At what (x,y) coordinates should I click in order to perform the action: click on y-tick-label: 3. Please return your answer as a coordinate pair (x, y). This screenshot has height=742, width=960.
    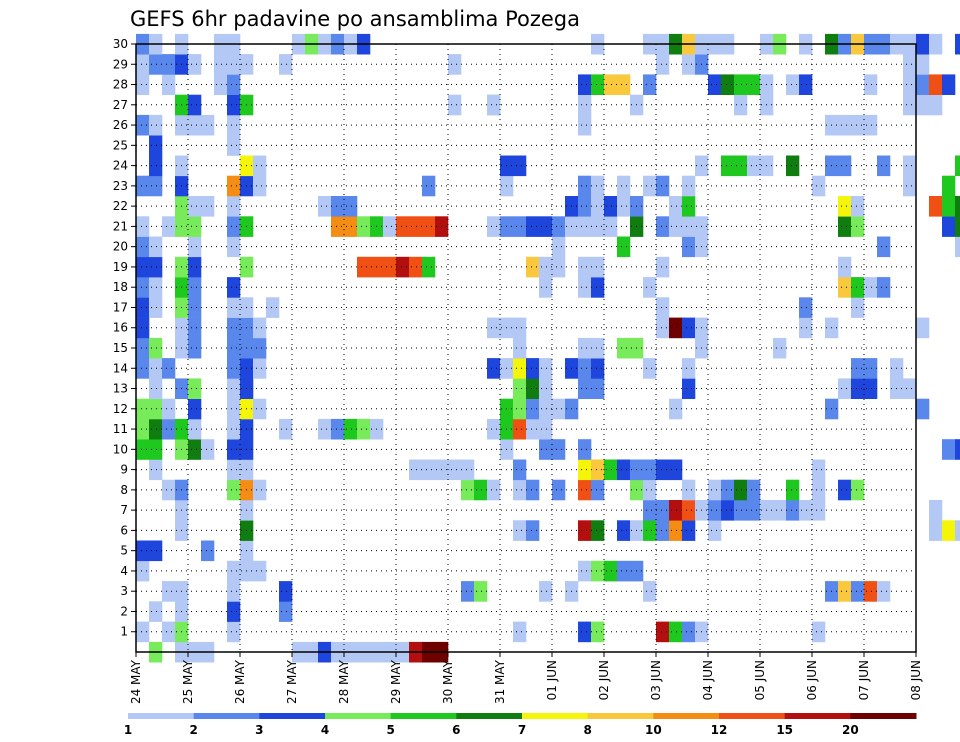
    Looking at the image, I should click on (124, 591).